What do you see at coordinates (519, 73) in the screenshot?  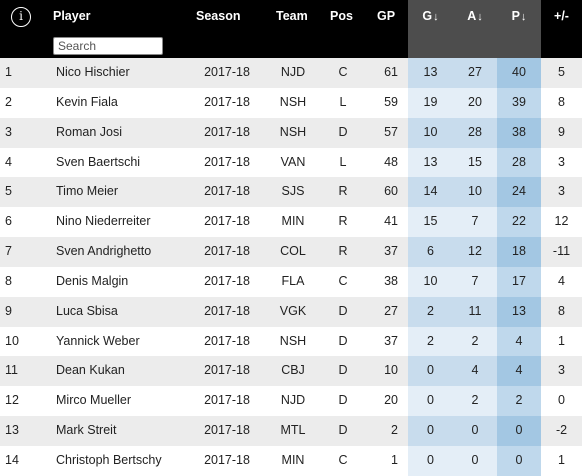 I see `points-cell: 40` at bounding box center [519, 73].